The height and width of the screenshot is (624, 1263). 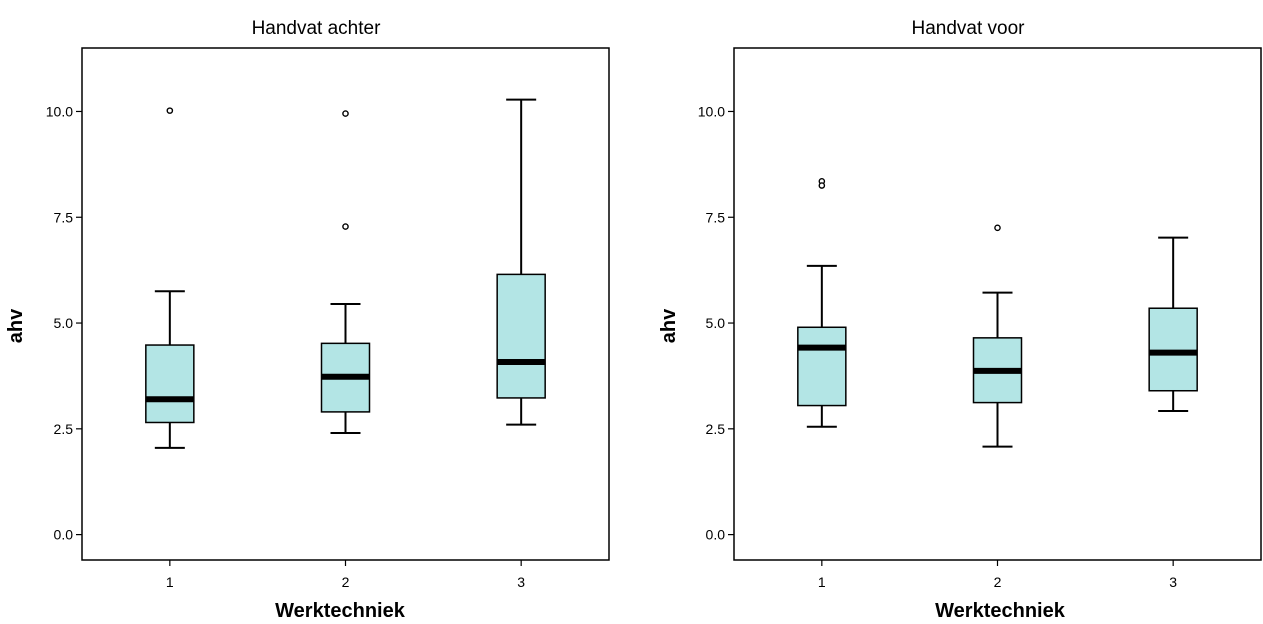 I want to click on chart-title: Handvat voor, so click(x=968, y=28).